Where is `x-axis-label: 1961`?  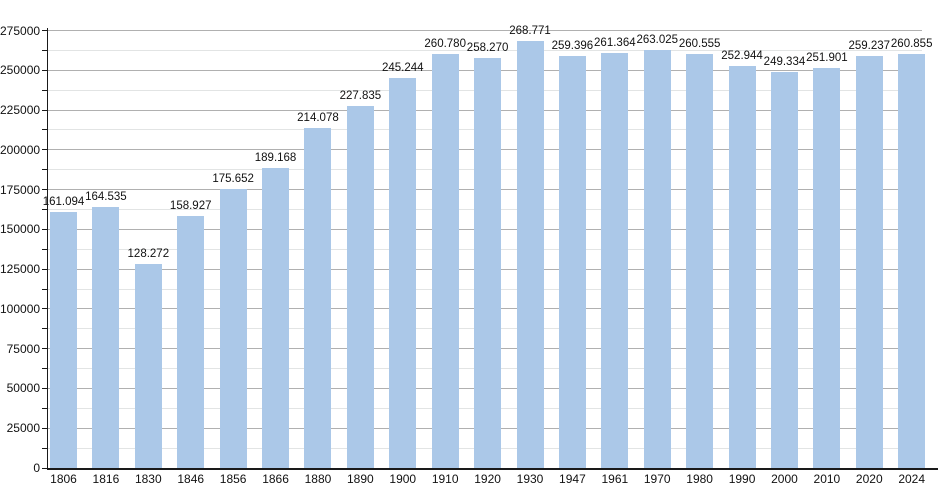 x-axis-label: 1961 is located at coordinates (615, 479).